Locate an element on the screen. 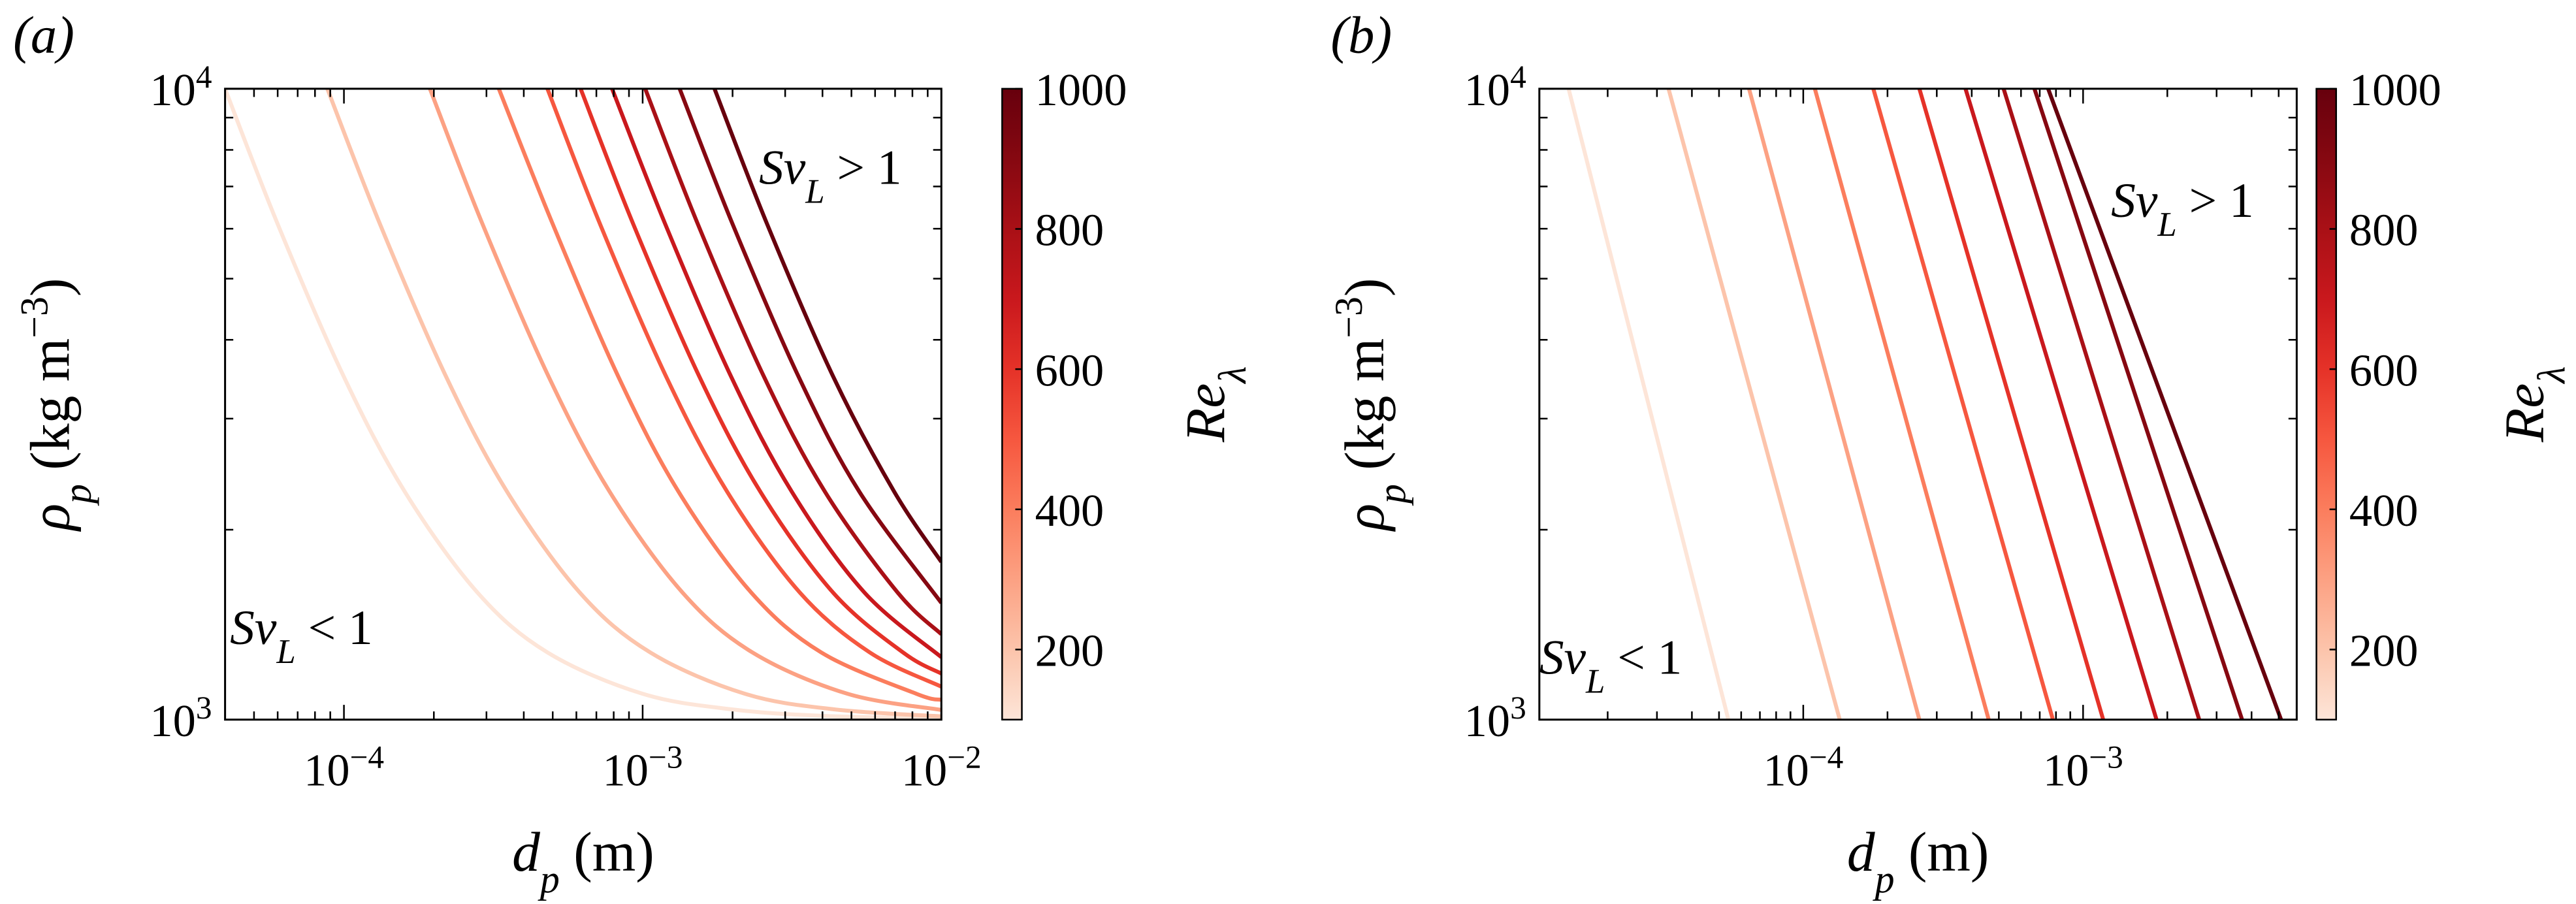  colorbar-tick-label: 1000 is located at coordinates (1081, 90).